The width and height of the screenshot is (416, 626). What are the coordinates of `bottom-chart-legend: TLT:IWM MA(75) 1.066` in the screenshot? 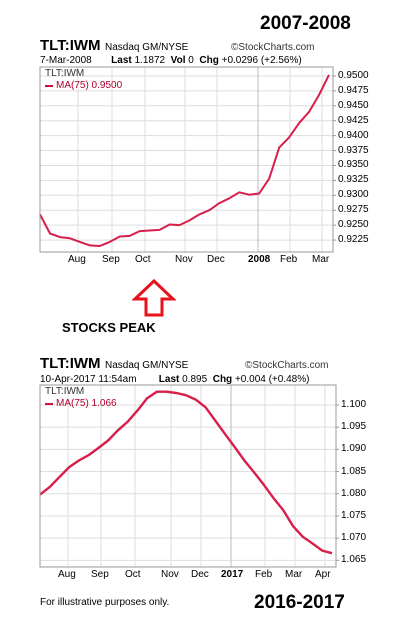 It's located at (81, 398).